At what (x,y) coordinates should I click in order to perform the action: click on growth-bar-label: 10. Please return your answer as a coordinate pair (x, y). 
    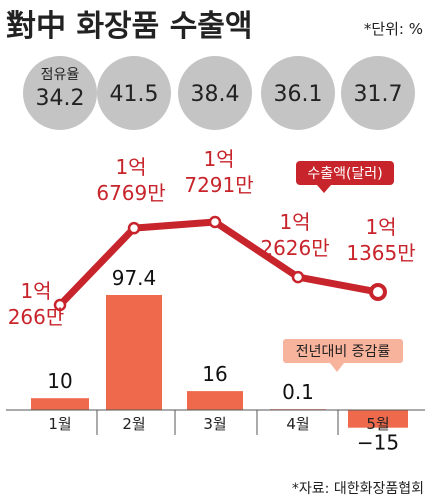
    Looking at the image, I should click on (59, 381).